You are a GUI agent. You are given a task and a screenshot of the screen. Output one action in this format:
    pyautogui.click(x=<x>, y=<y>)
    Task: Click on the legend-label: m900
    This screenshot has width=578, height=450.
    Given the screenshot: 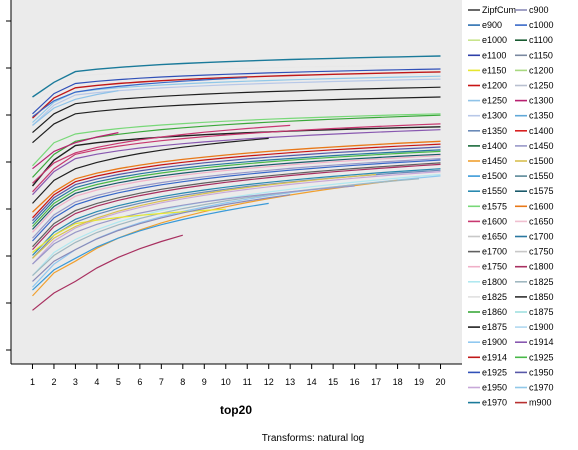 What is the action you would take?
    pyautogui.click(x=540, y=403)
    